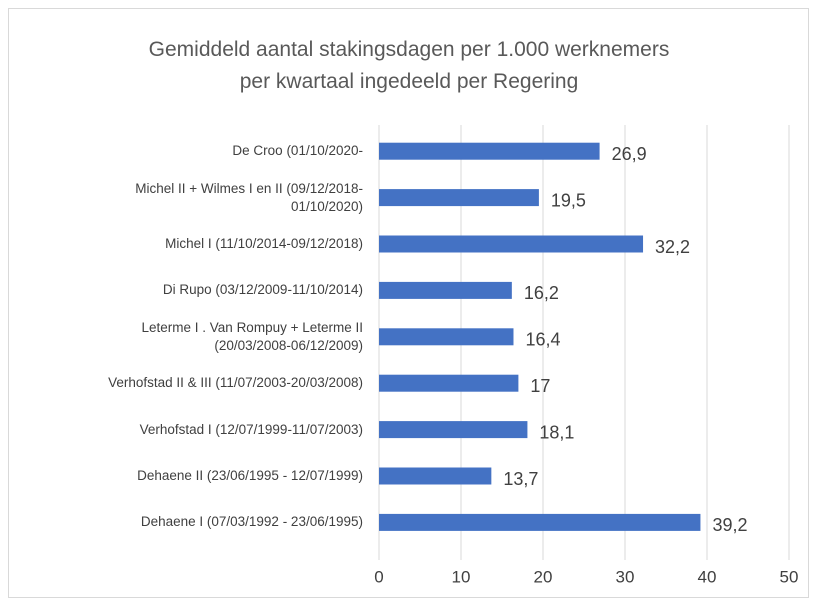 The width and height of the screenshot is (818, 603). I want to click on y-tick-label: Dehaene II (23/06/1995 - 12/07/1999), so click(250, 475).